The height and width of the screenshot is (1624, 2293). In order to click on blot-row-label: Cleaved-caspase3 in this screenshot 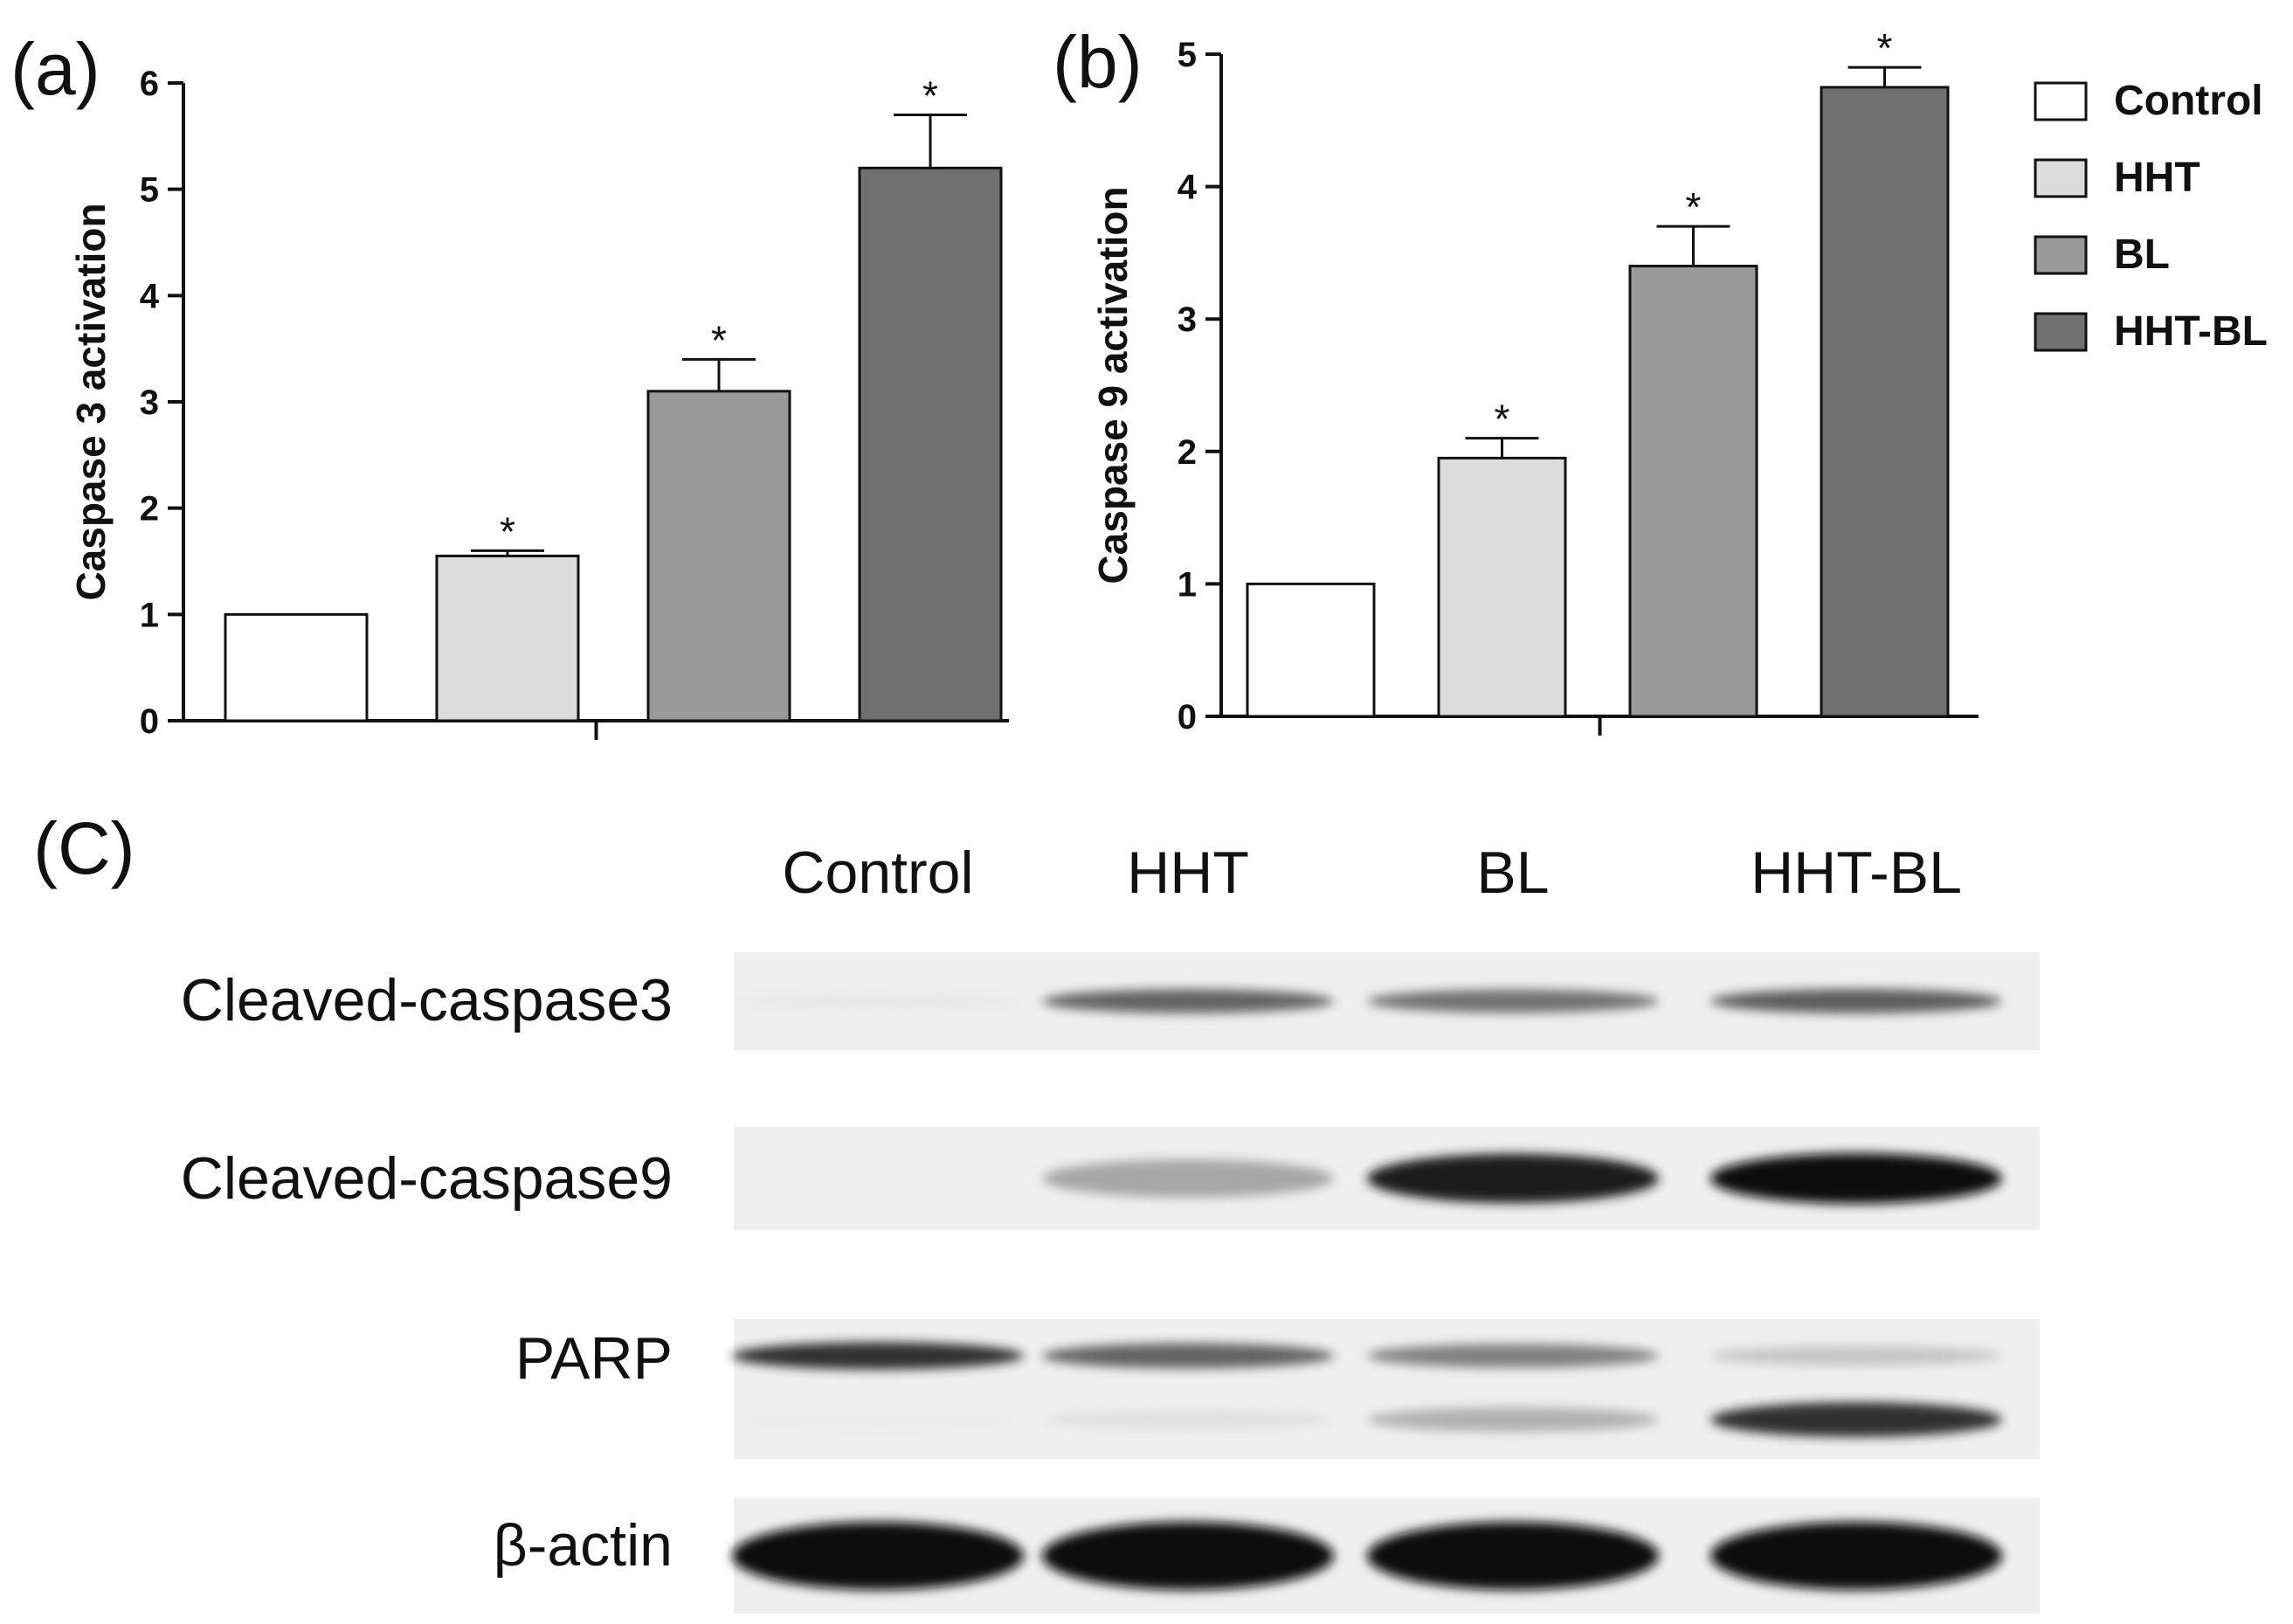, I will do `click(427, 1000)`.